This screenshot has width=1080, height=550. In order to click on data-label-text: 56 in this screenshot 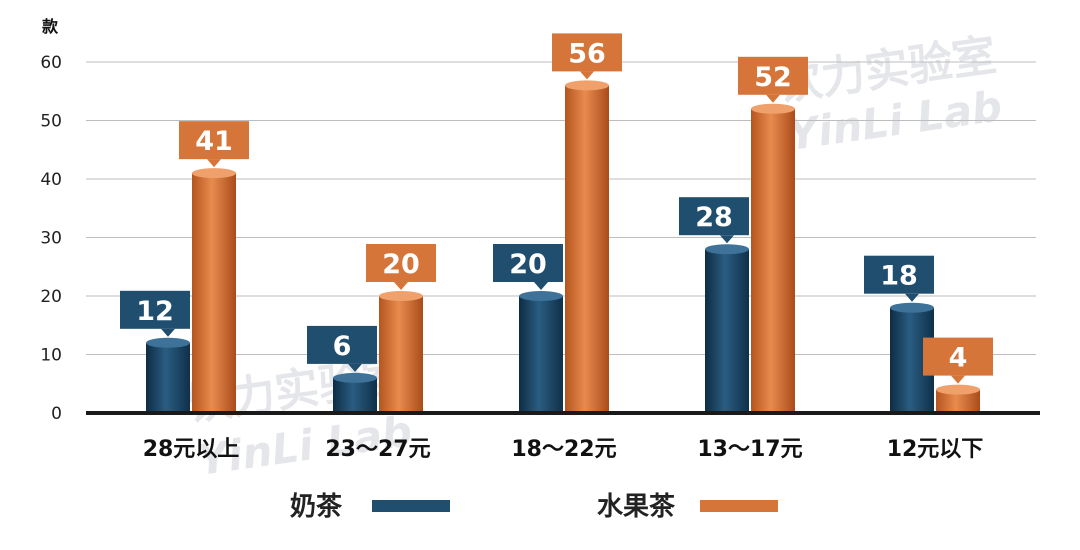, I will do `click(587, 53)`.